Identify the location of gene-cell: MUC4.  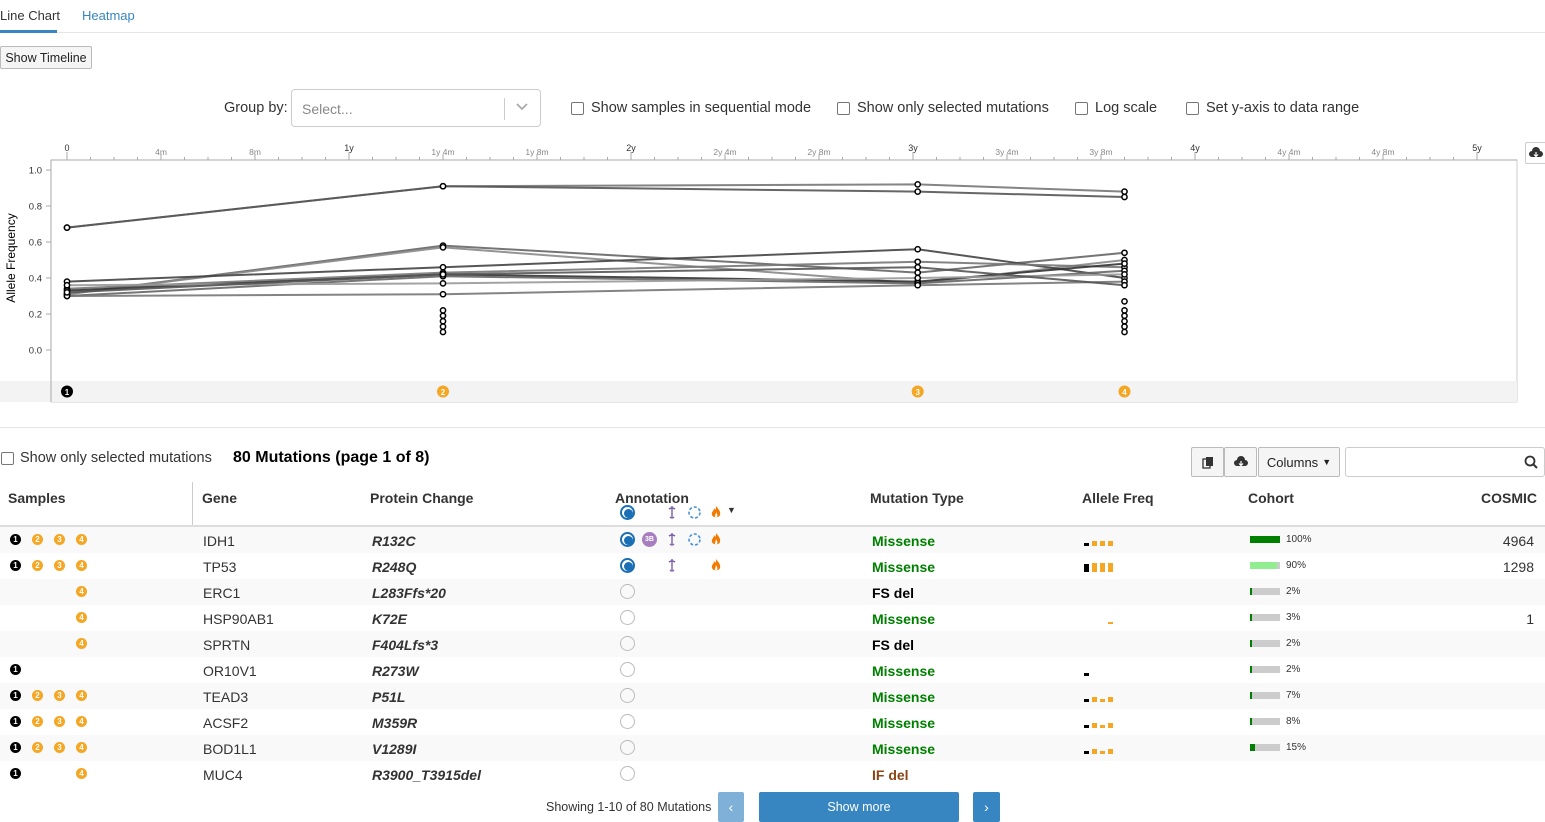
(223, 775).